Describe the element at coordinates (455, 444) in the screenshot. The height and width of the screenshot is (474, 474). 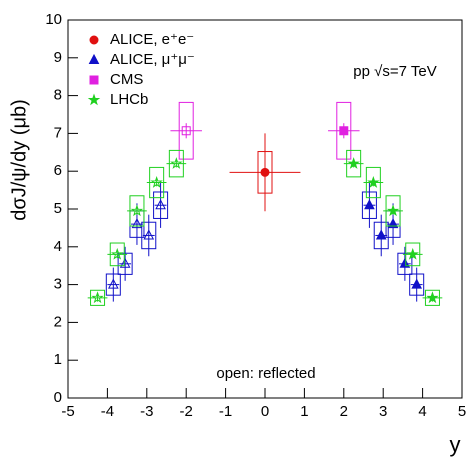
I see `x-axis-label: y` at that location.